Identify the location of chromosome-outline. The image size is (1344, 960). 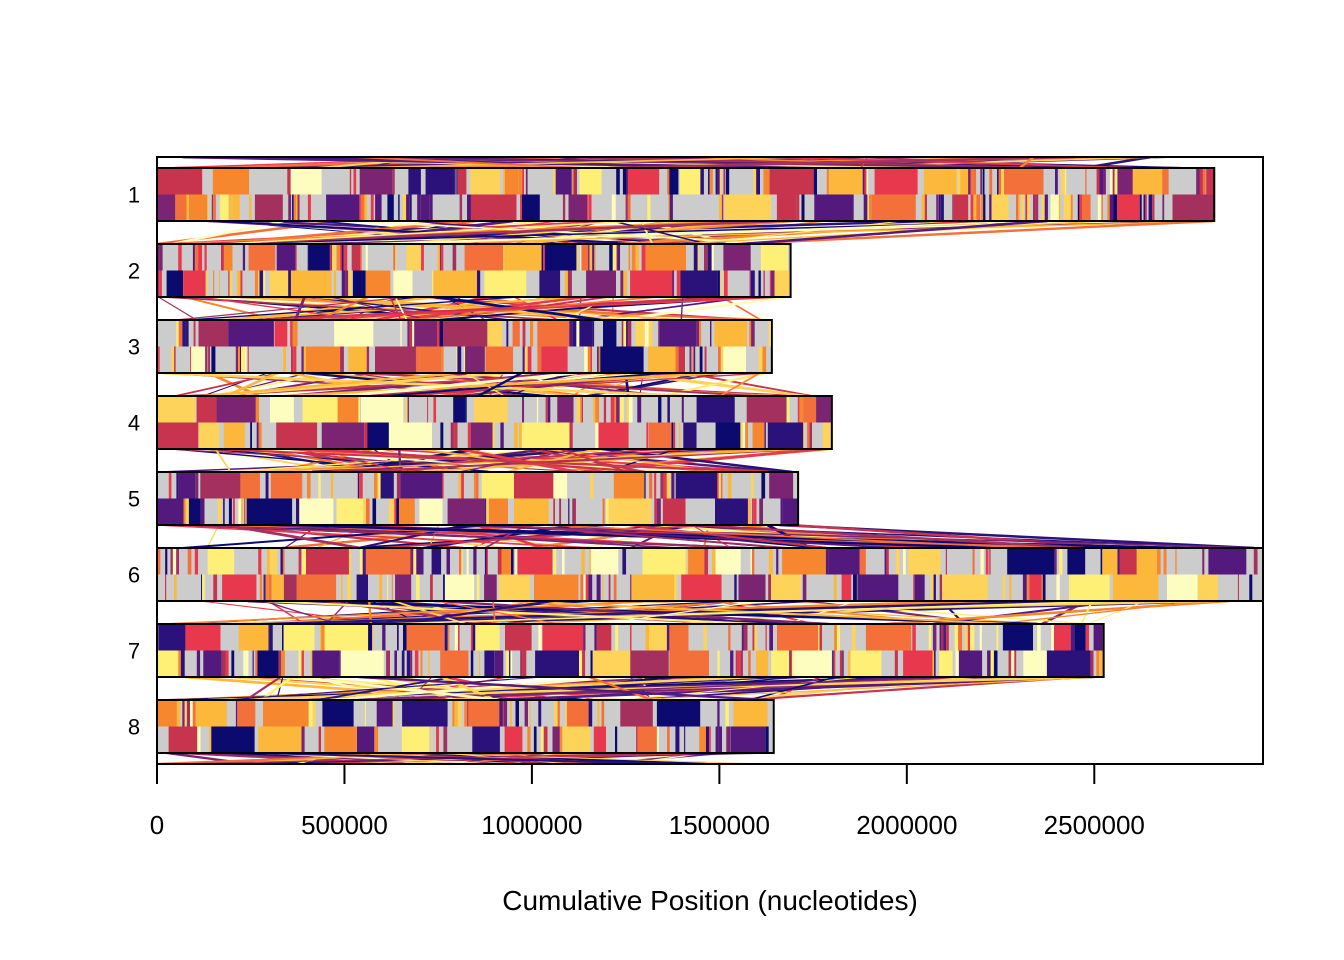
(710, 574).